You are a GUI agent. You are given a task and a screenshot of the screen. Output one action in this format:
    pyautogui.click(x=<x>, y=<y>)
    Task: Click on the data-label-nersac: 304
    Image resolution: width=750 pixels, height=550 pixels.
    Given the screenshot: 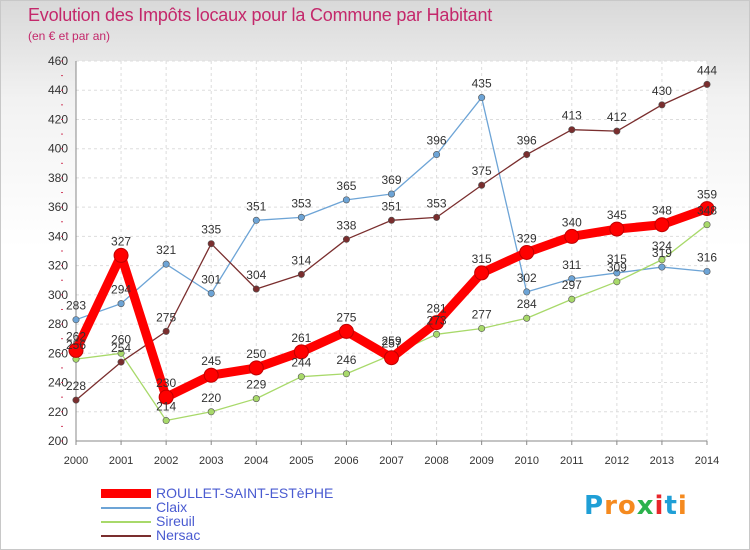 What is the action you would take?
    pyautogui.click(x=256, y=275)
    